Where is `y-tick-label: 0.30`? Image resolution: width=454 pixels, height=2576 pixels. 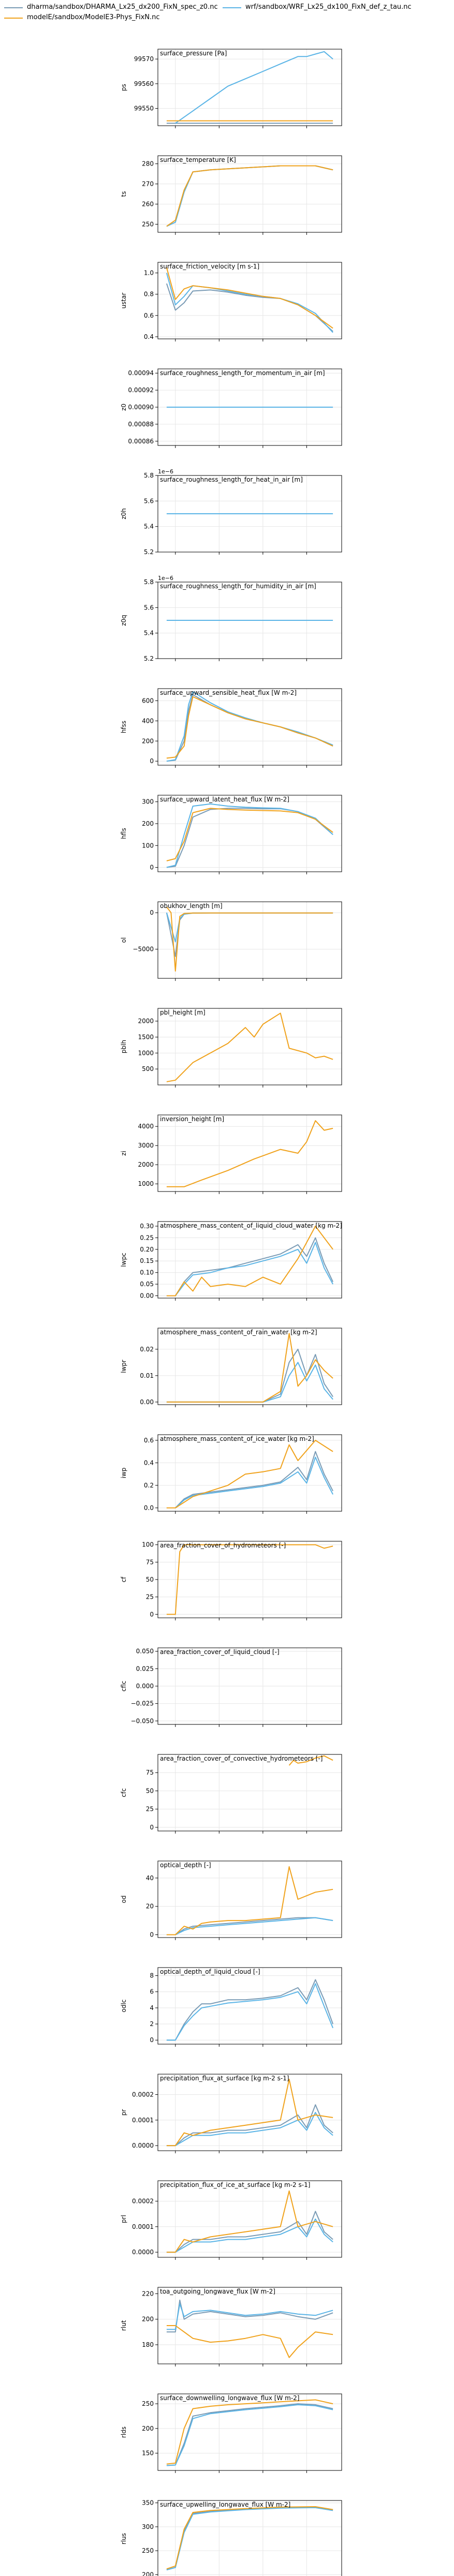 y-tick-label: 0.30 is located at coordinates (147, 1227).